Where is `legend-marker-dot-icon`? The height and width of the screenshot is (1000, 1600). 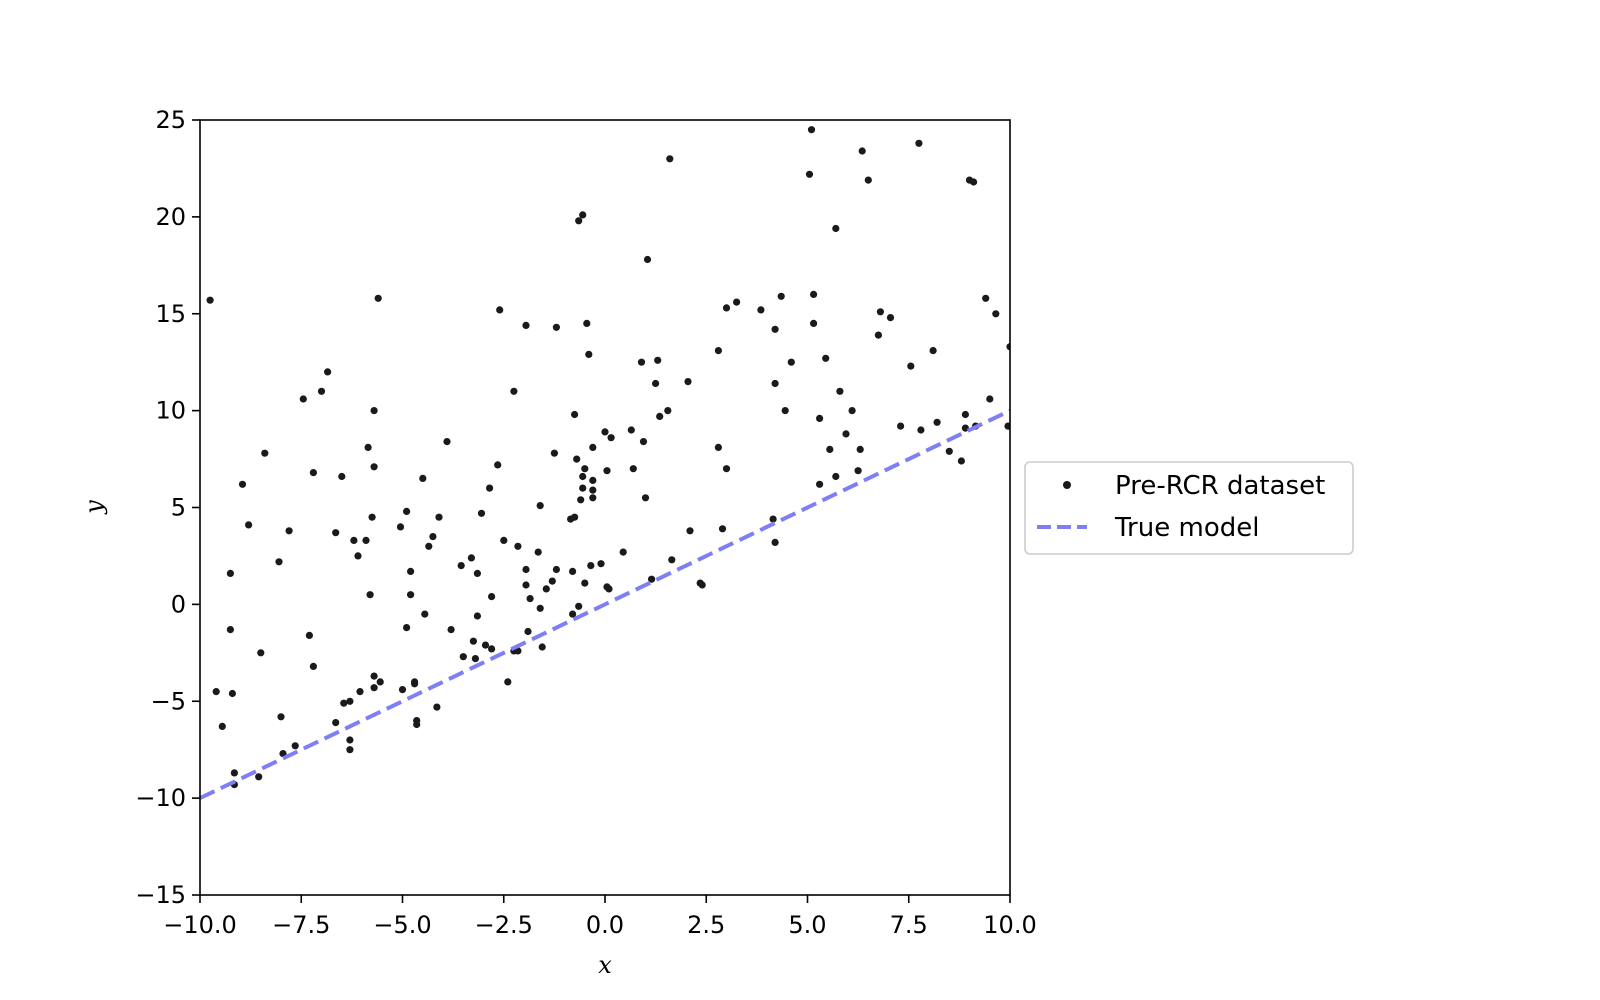 legend-marker-dot-icon is located at coordinates (1067, 485).